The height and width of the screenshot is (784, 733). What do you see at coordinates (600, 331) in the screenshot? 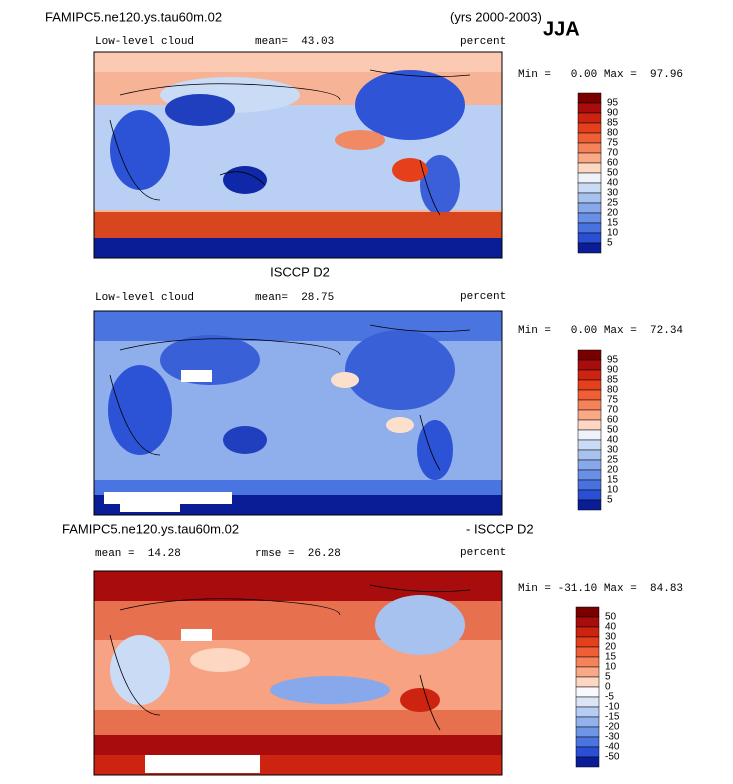
I see `range: Min = 0.00 Max = 72.34` at bounding box center [600, 331].